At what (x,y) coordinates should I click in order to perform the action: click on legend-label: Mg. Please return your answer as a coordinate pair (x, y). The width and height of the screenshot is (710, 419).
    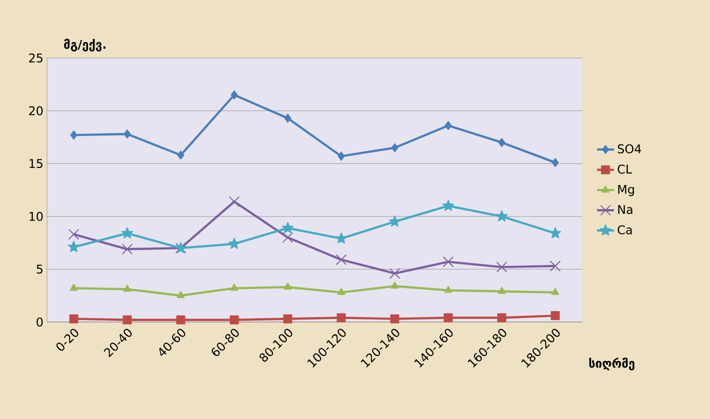
    Looking at the image, I should click on (626, 190).